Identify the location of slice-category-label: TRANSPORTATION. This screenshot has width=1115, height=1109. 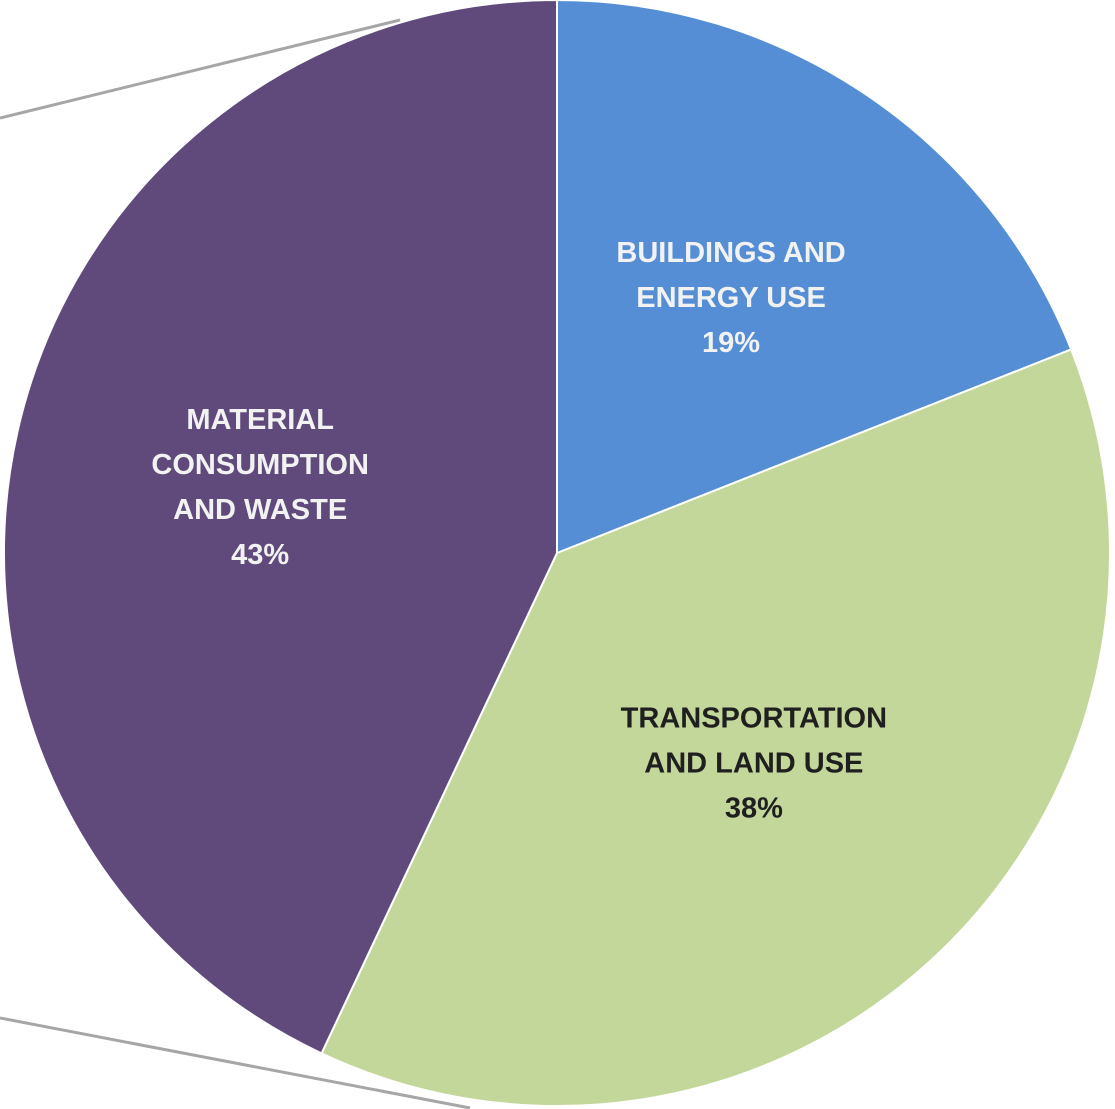
(754, 719).